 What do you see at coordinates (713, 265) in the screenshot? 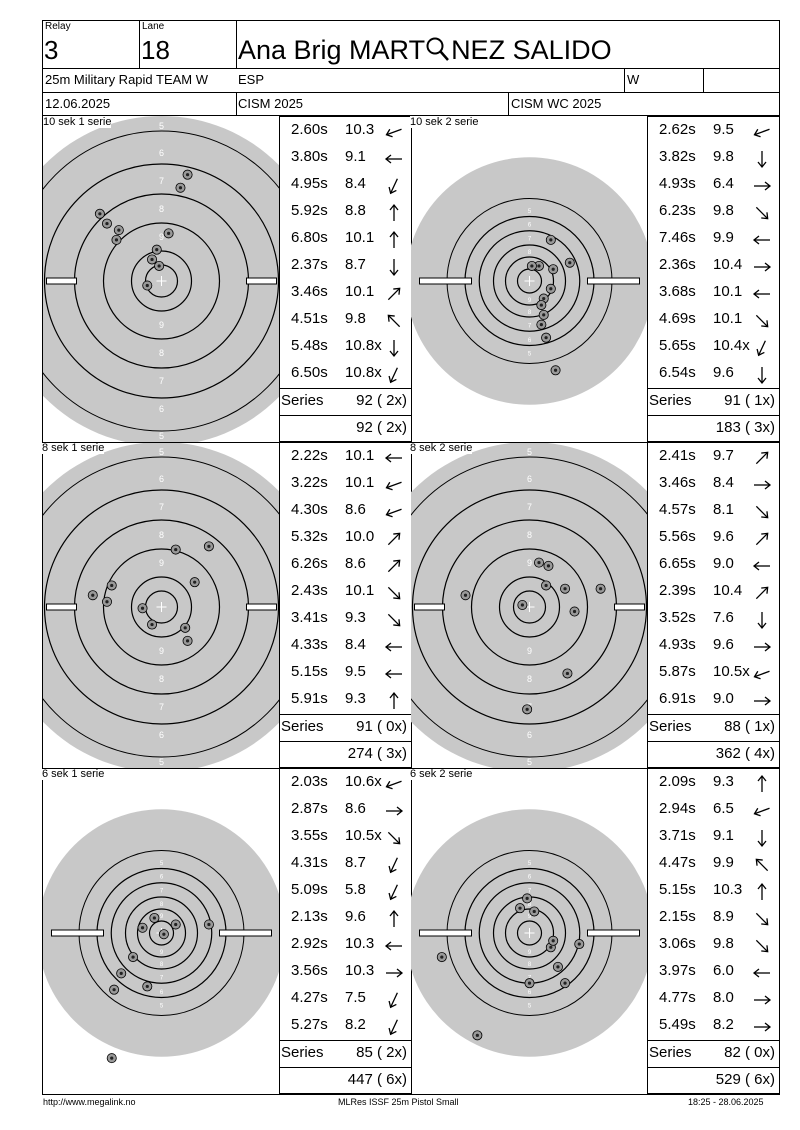
I see `shot-row: 2.36s 10.4` at bounding box center [713, 265].